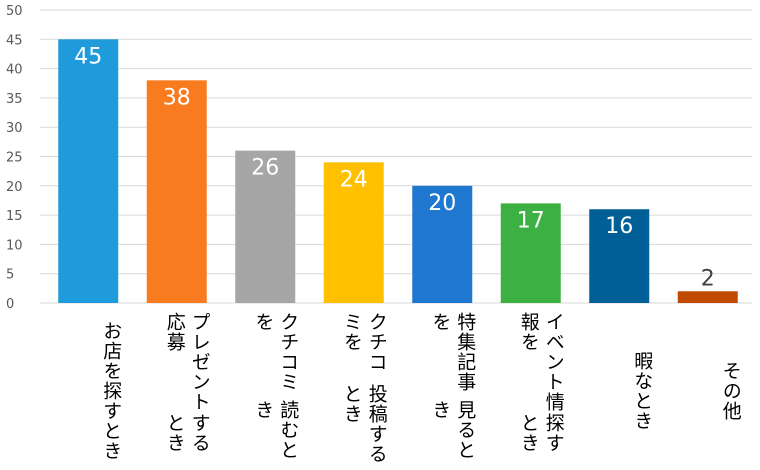  What do you see at coordinates (10, 304) in the screenshot?
I see `y-tick-label: 0` at bounding box center [10, 304].